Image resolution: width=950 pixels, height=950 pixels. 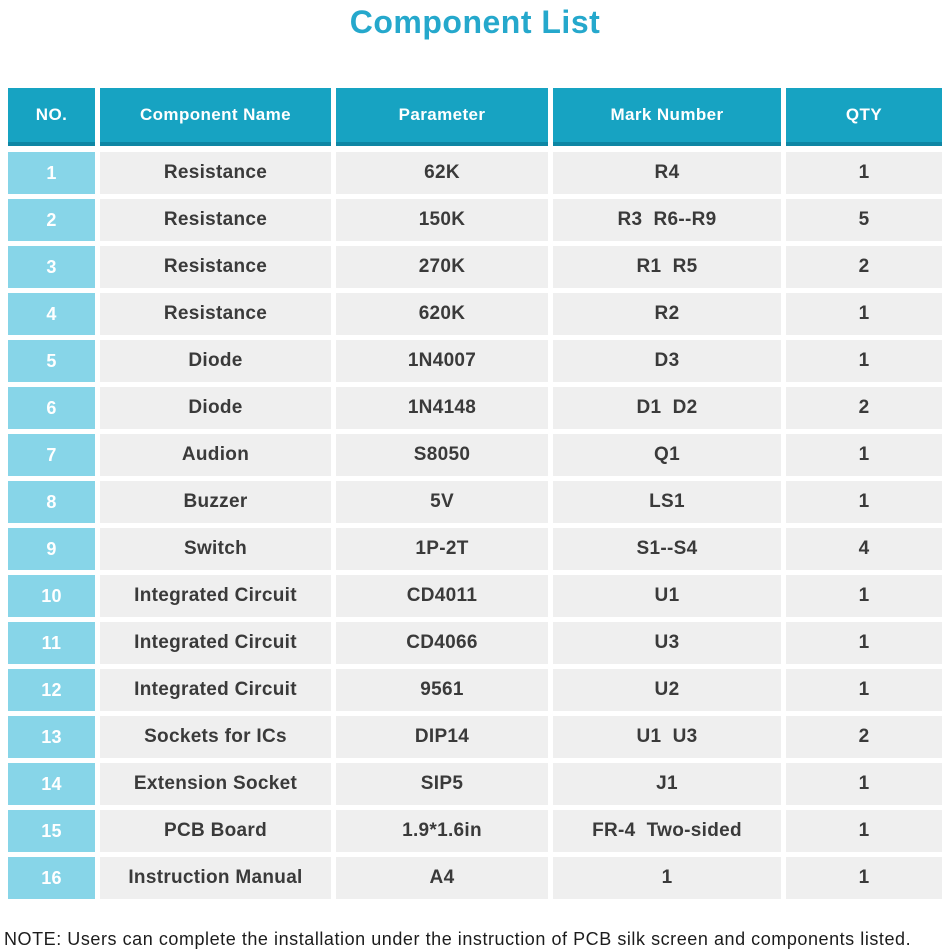 I want to click on header-cell-mark-number: Mark Number, so click(x=667, y=117).